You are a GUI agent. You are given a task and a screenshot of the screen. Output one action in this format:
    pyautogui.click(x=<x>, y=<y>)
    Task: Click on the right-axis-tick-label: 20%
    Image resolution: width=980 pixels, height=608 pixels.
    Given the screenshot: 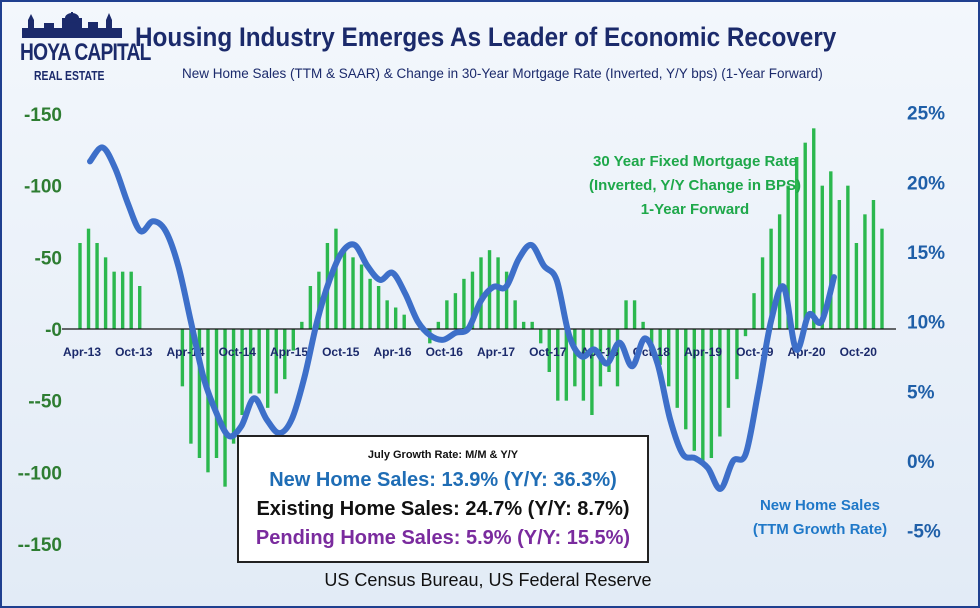 What is the action you would take?
    pyautogui.click(x=926, y=183)
    